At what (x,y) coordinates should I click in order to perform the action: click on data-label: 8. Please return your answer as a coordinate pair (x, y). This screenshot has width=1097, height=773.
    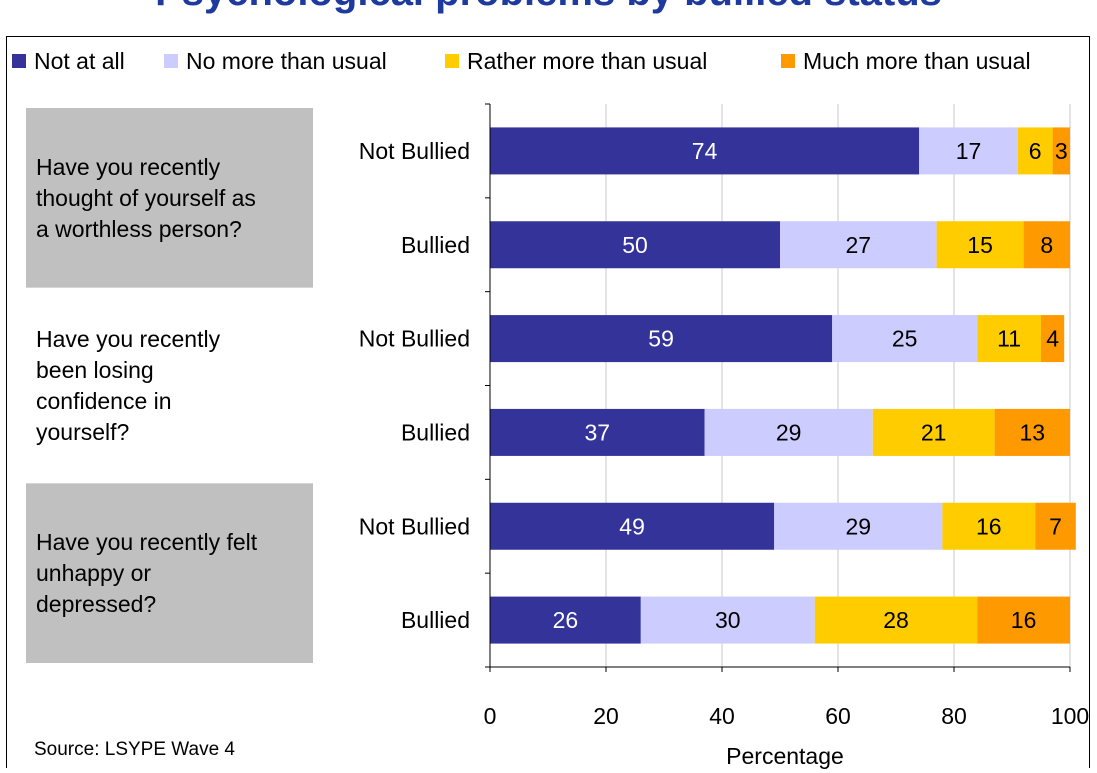
    Looking at the image, I should click on (1046, 245).